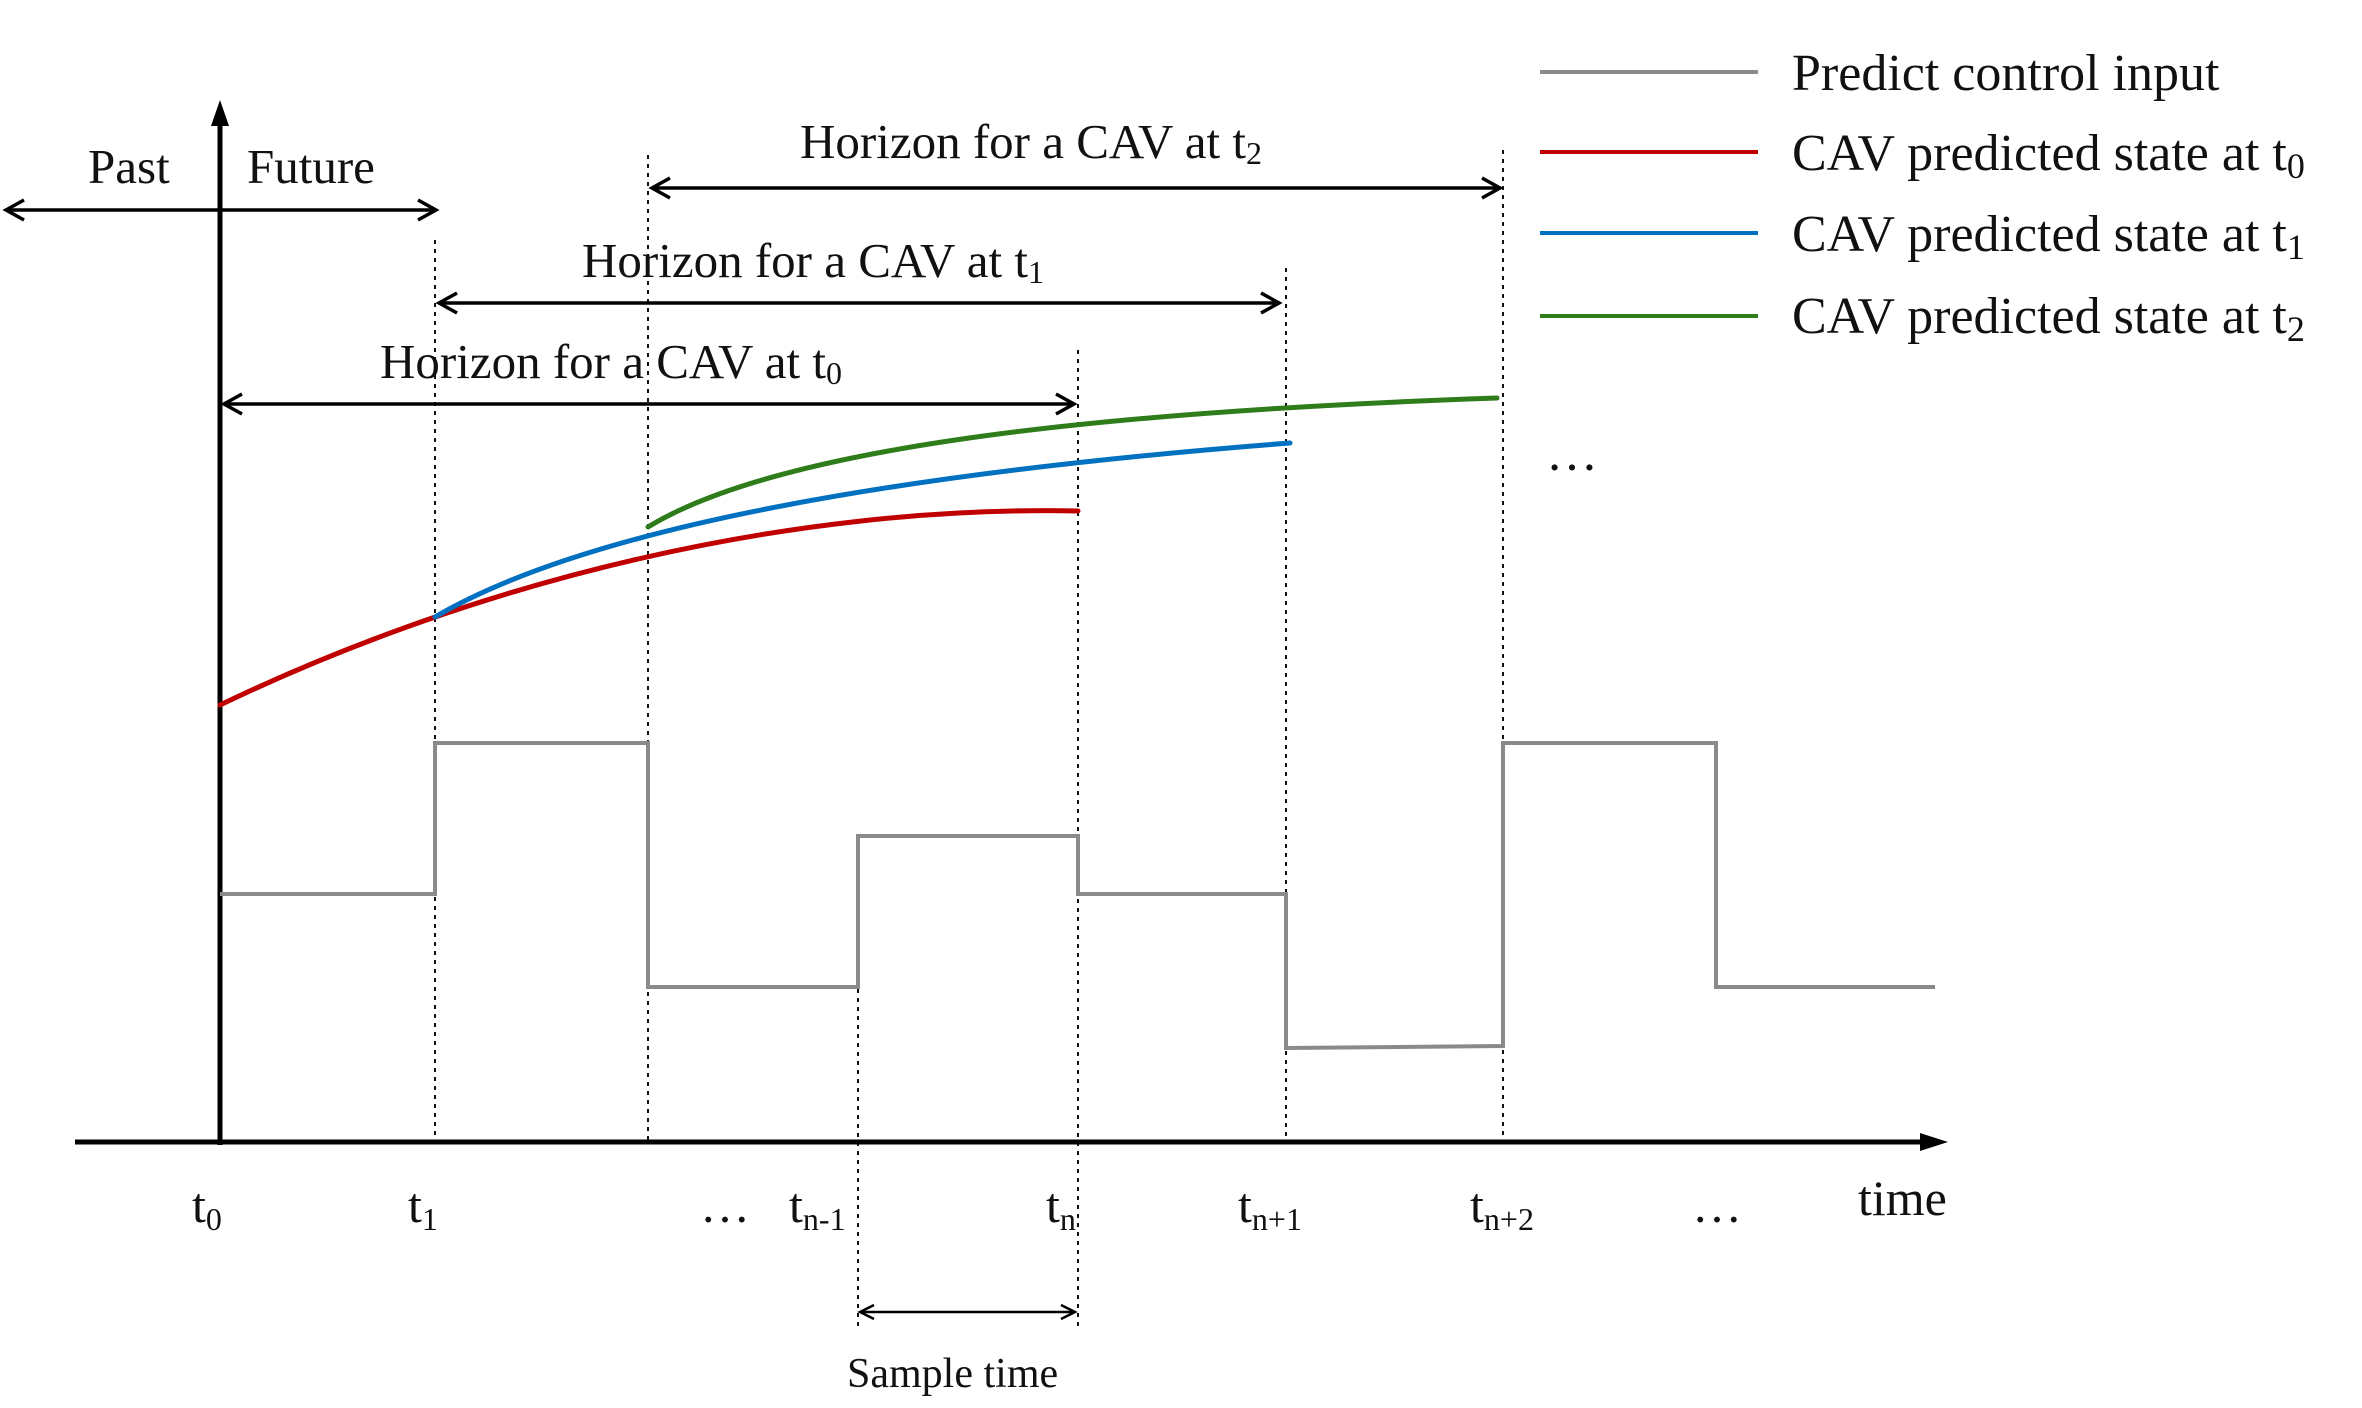 This screenshot has height=1408, width=2362. What do you see at coordinates (813, 261) in the screenshot?
I see `horizon-label-t1: Horizon for a CAV at t1` at bounding box center [813, 261].